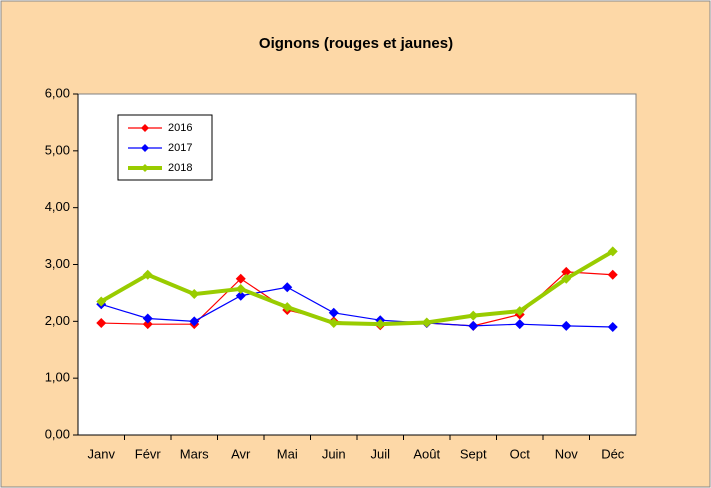 The width and height of the screenshot is (711, 488). I want to click on x-tick-label: Juin, so click(334, 453).